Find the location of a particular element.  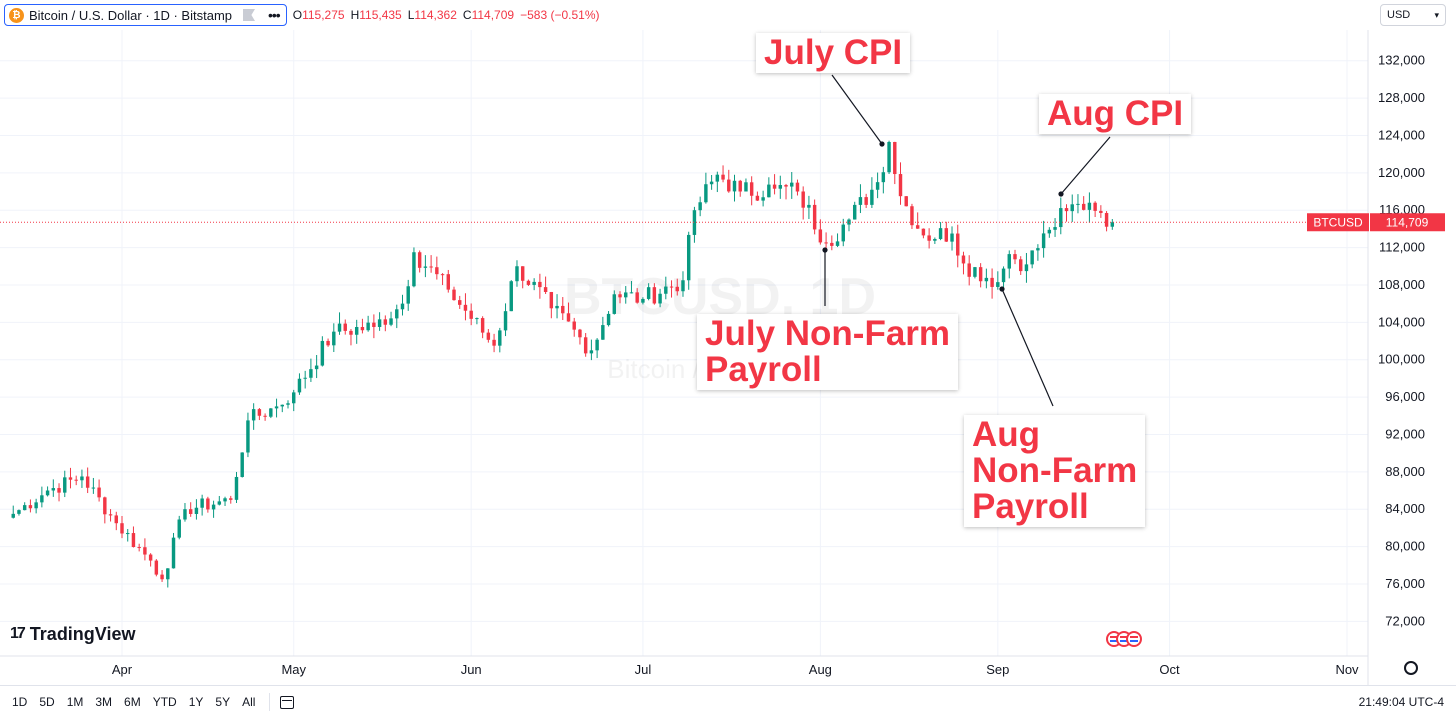

us-flag-event-icon is located at coordinates (1134, 639).